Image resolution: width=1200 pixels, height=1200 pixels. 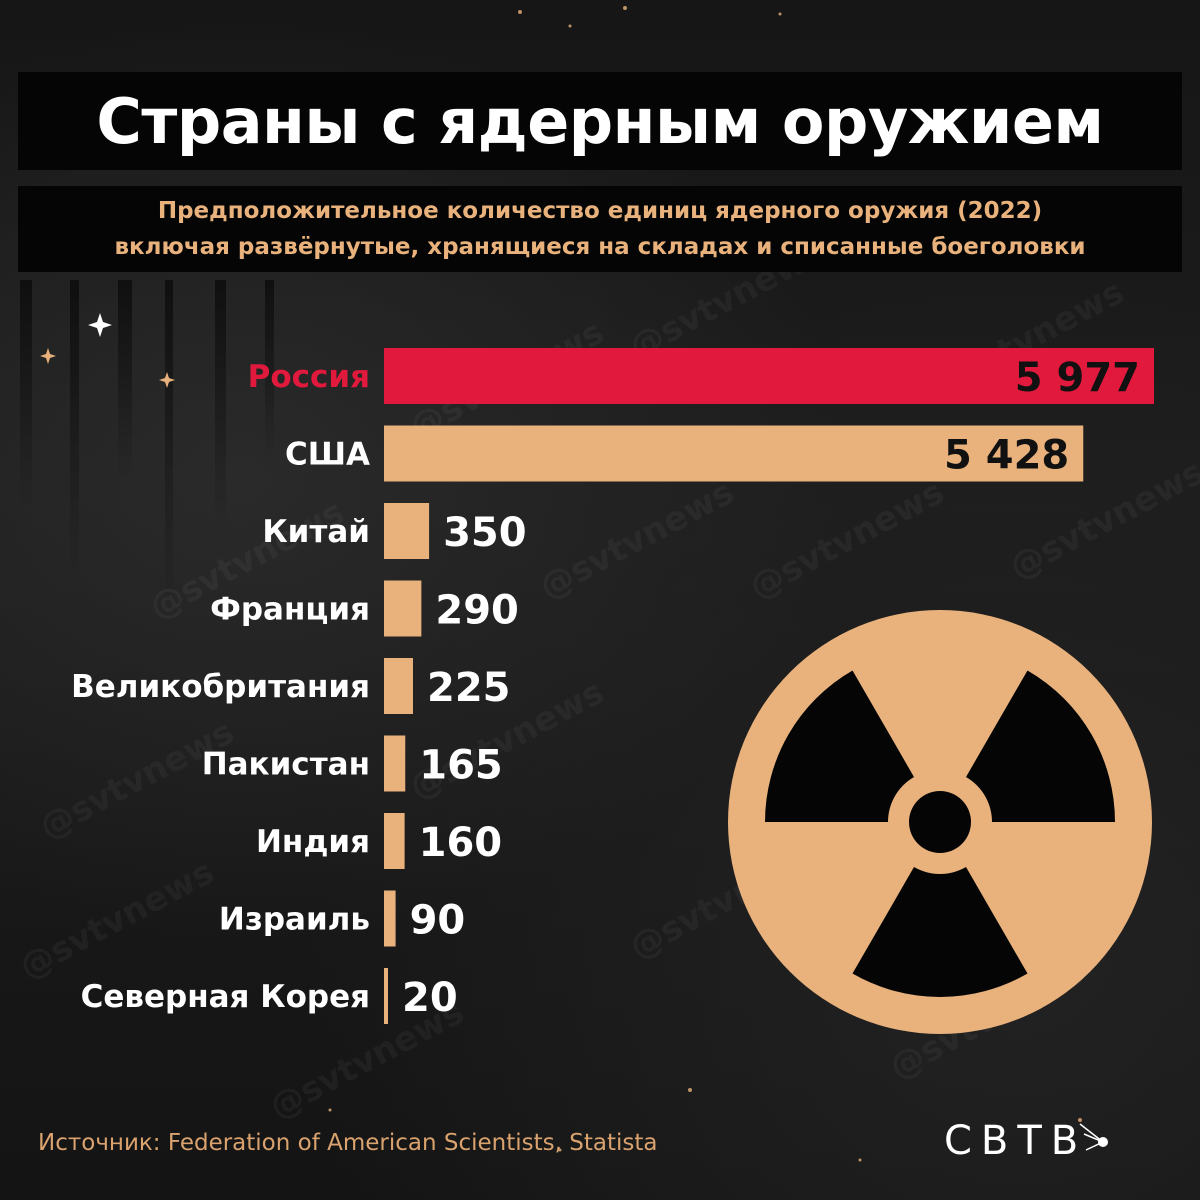 What do you see at coordinates (1093, 1137) in the screenshot?
I see `satellite-icon` at bounding box center [1093, 1137].